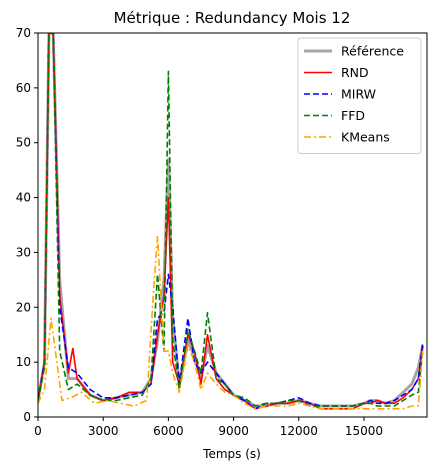 The image size is (434, 471). I want to click on y-tick-label: 20, so click(23, 307).